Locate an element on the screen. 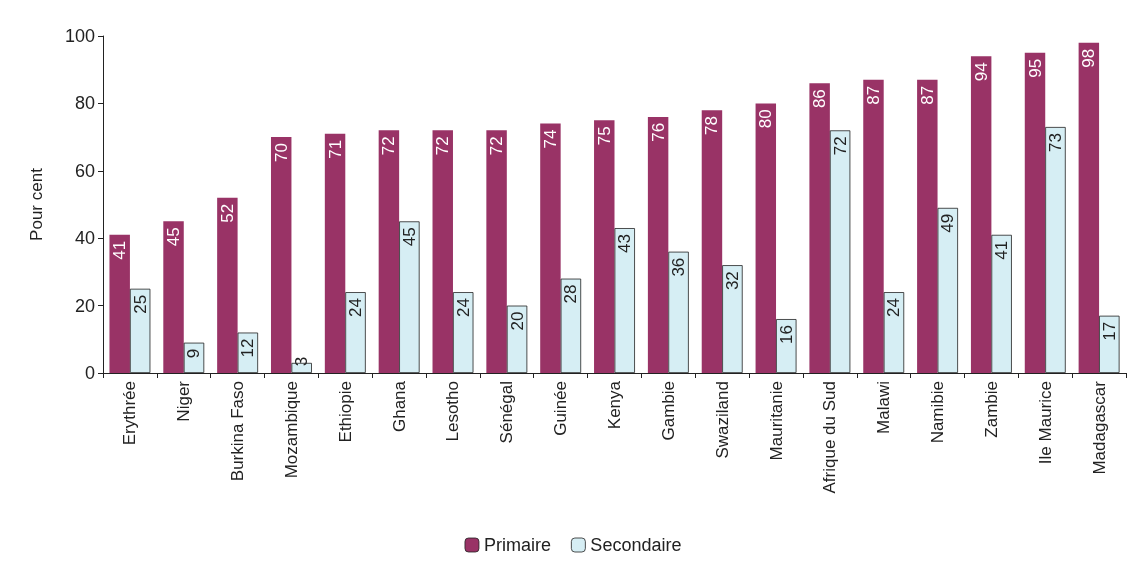 The image size is (1146, 569). x-tick-label: Malawi is located at coordinates (884, 407).